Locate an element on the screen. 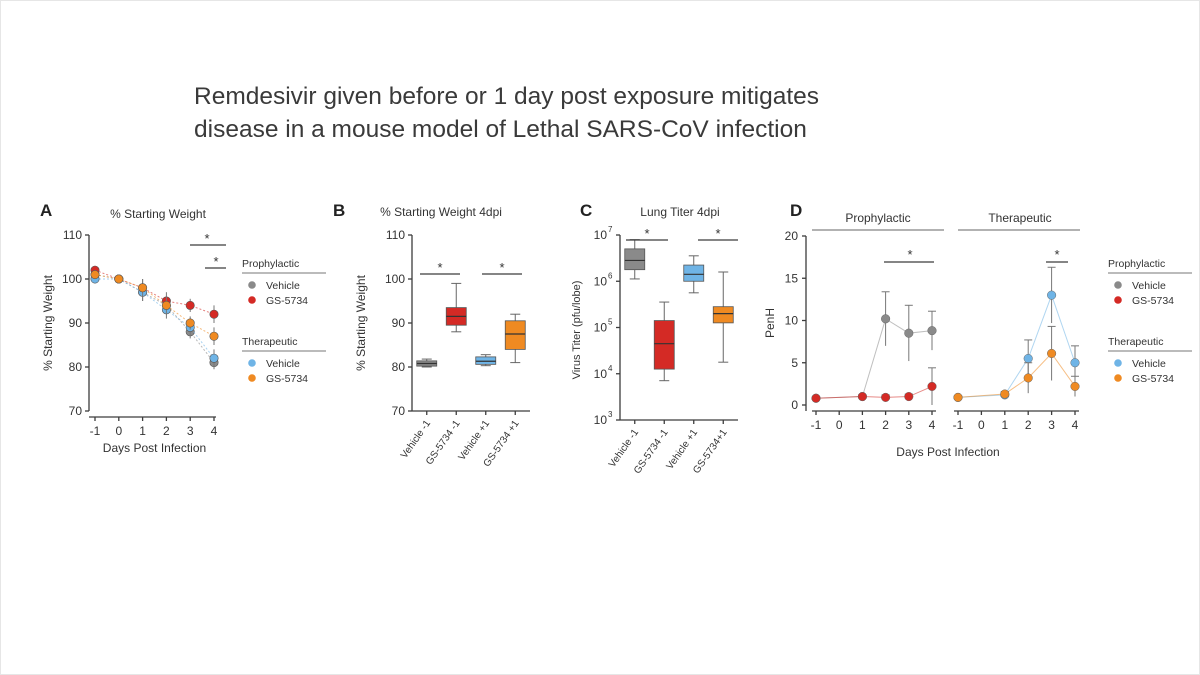 The height and width of the screenshot is (675, 1200). panel-a-title: % Starting Weight is located at coordinates (158, 214).